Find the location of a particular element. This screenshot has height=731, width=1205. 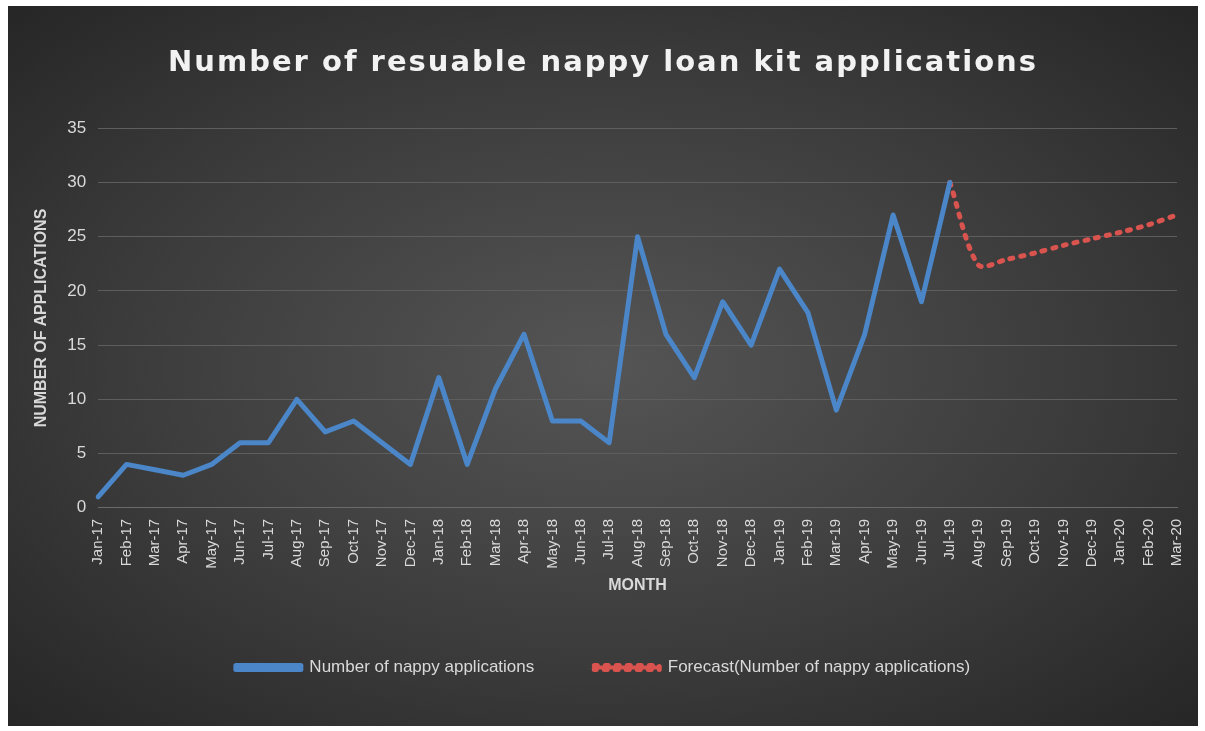

legend-label: Number of nappy applications is located at coordinates (422, 667).